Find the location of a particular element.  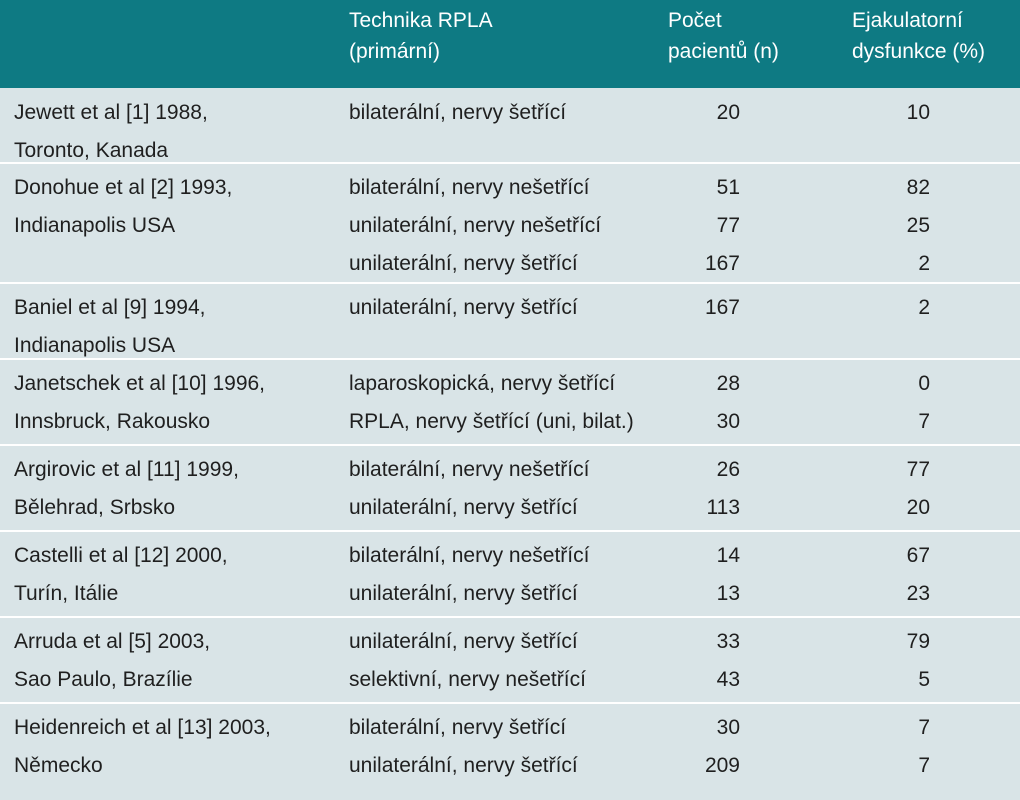

header-patients: Počet pacientů (n) is located at coordinates (723, 36).